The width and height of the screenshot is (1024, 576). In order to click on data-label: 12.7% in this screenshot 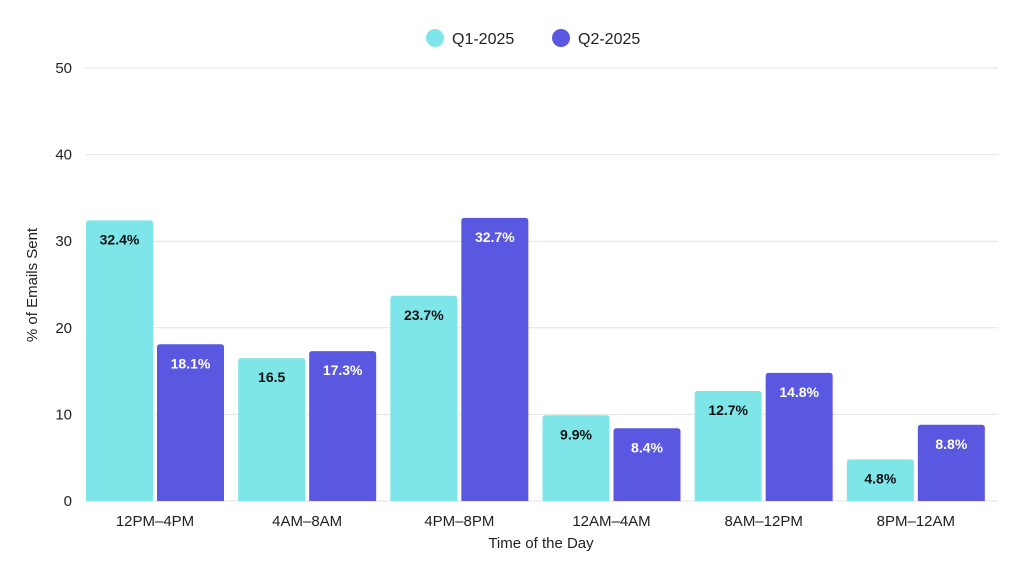, I will do `click(728, 410)`.